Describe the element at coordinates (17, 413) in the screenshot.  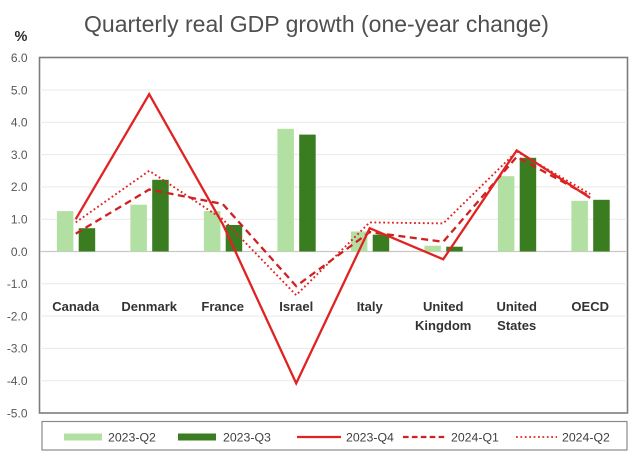
I see `svg-text: -5.0` at that location.